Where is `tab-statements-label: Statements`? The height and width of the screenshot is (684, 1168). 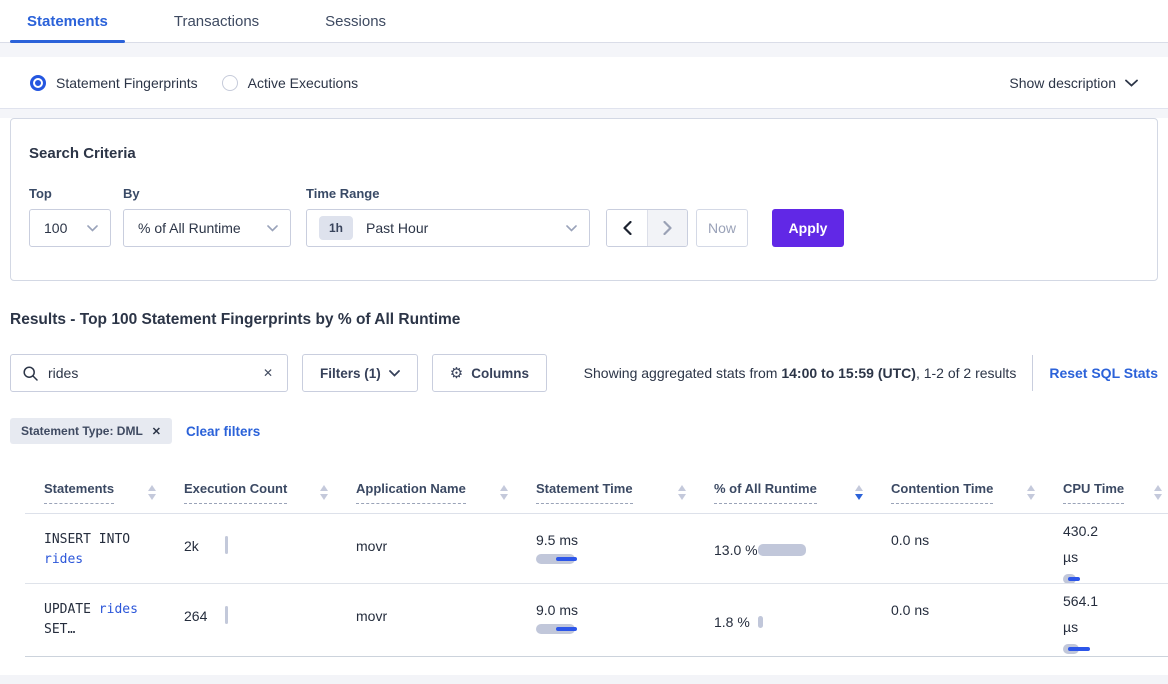
tab-statements-label: Statements is located at coordinates (67, 21).